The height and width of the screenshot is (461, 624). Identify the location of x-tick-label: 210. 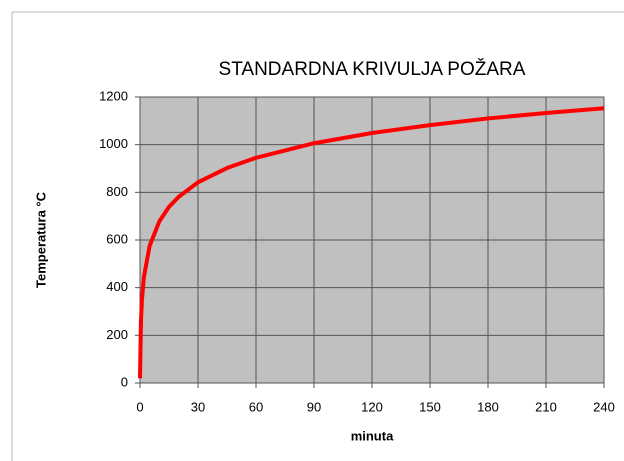
(546, 406).